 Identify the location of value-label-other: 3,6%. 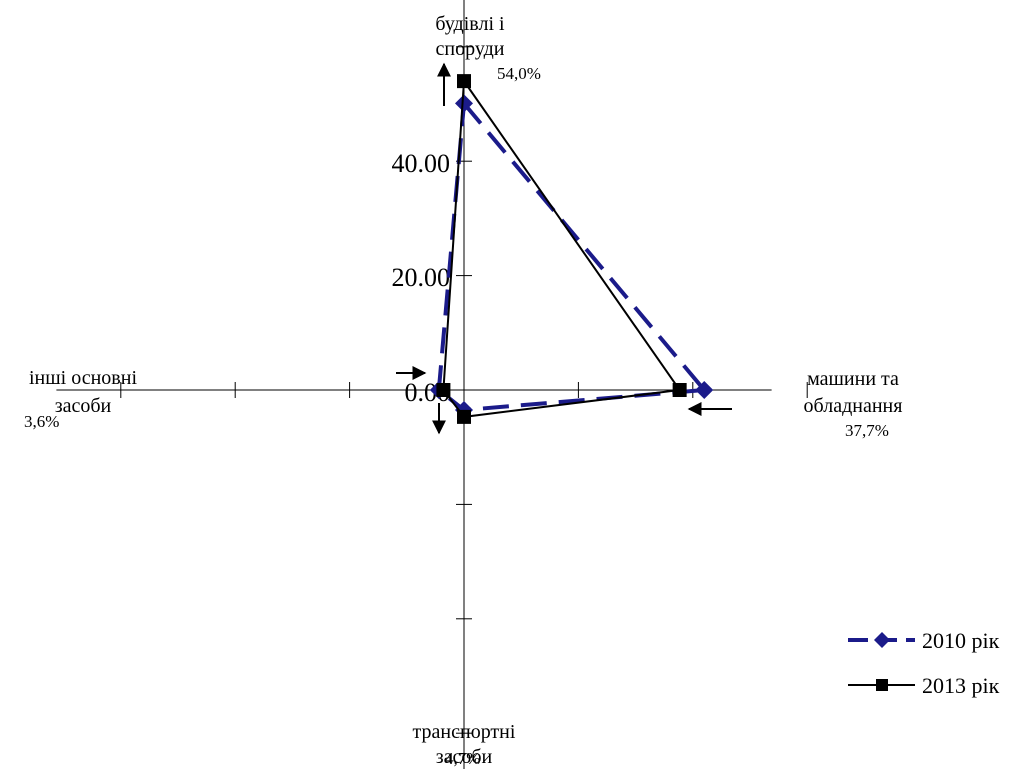
(41, 421).